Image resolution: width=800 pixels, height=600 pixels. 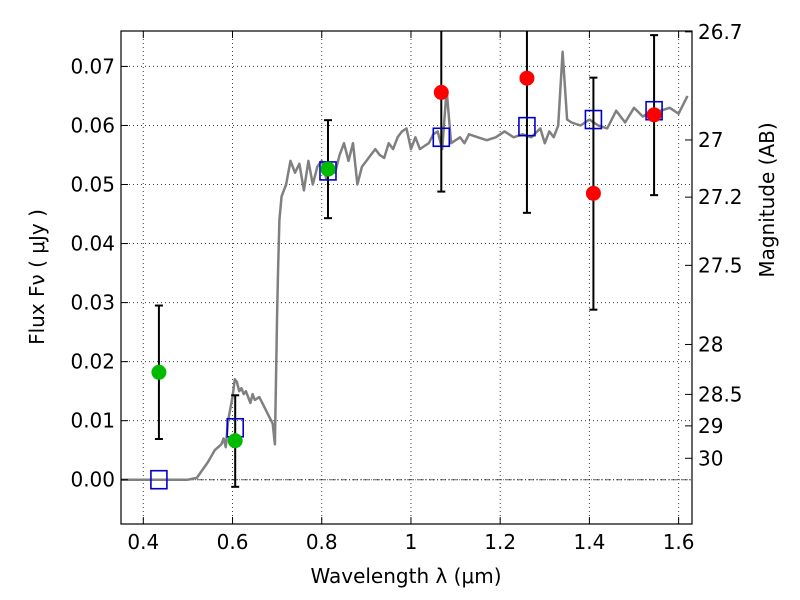 I want to click on y-tick-label: 0.01, so click(x=92, y=421).